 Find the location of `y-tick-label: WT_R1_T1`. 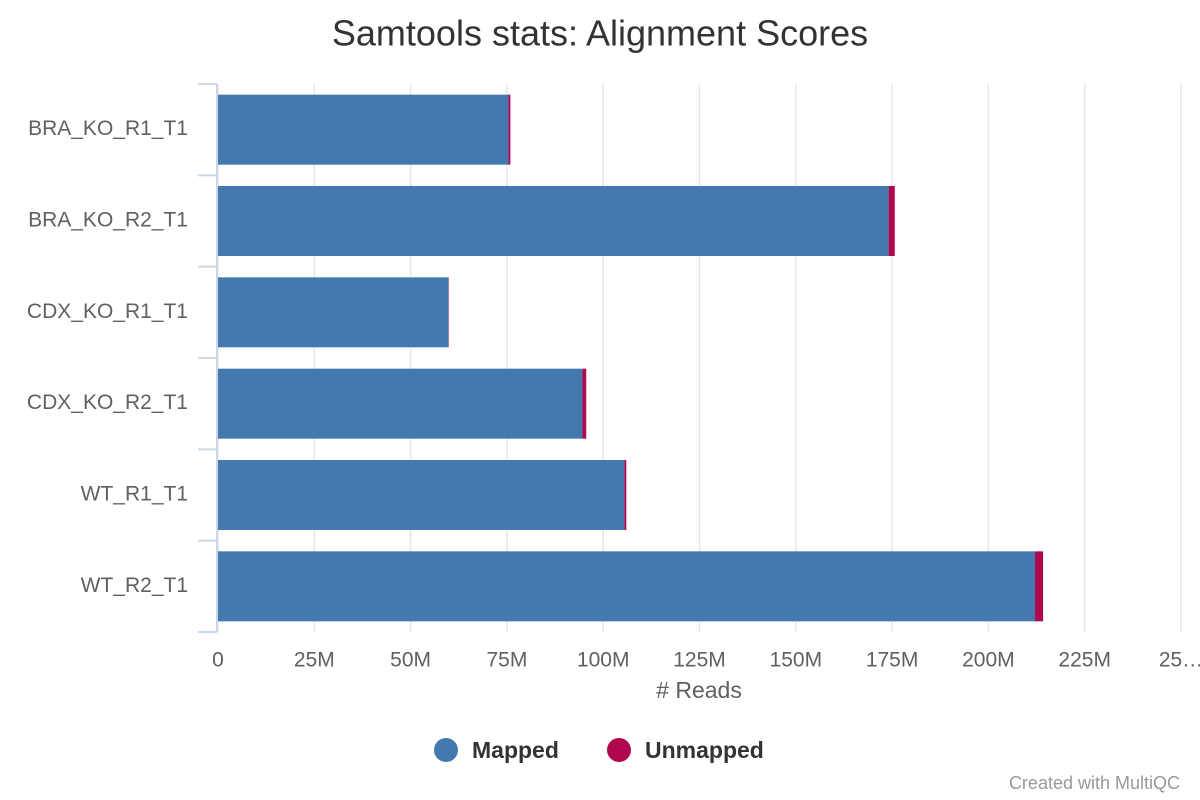

y-tick-label: WT_R1_T1 is located at coordinates (134, 494).